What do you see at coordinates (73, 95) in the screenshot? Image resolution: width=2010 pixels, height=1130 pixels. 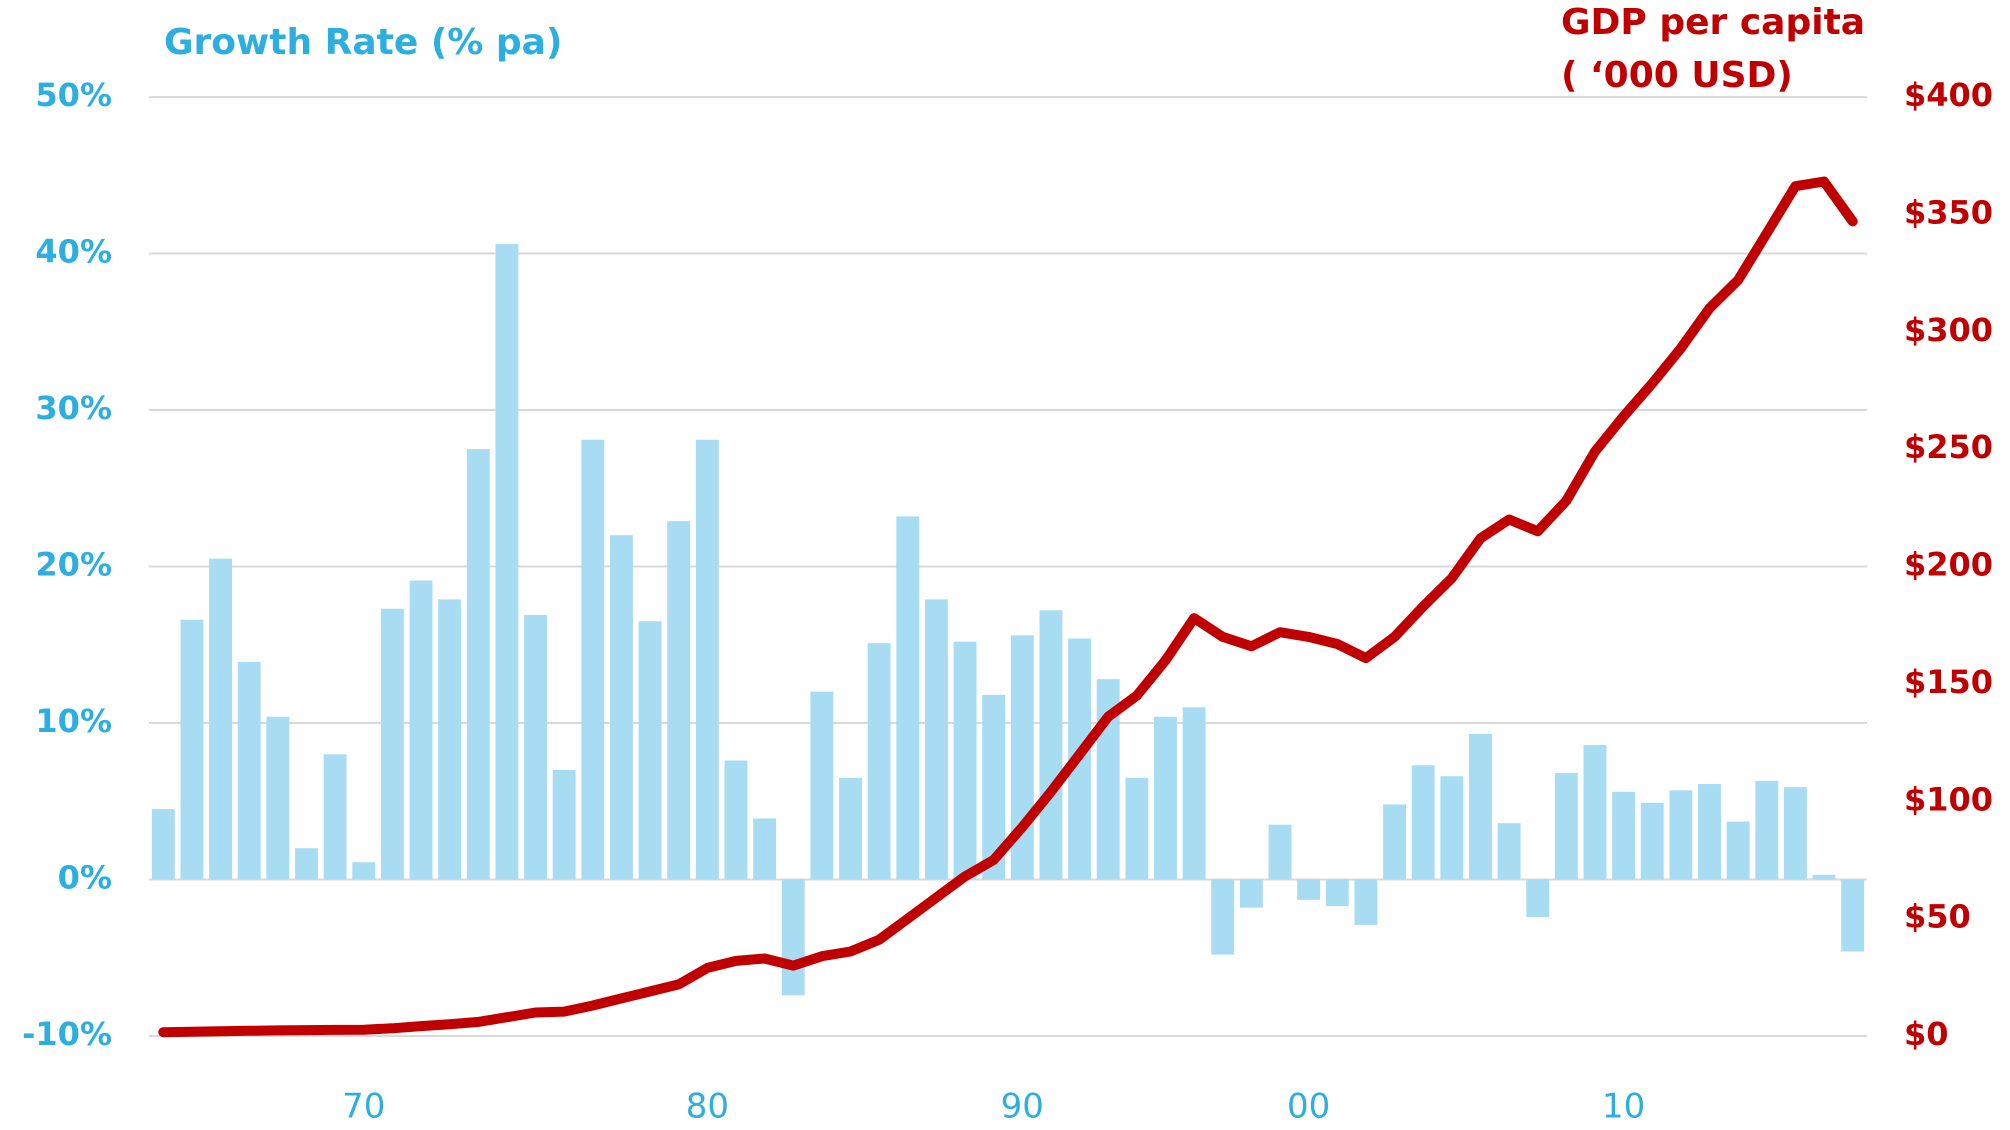 I see `y-tick-label: 50%` at bounding box center [73, 95].